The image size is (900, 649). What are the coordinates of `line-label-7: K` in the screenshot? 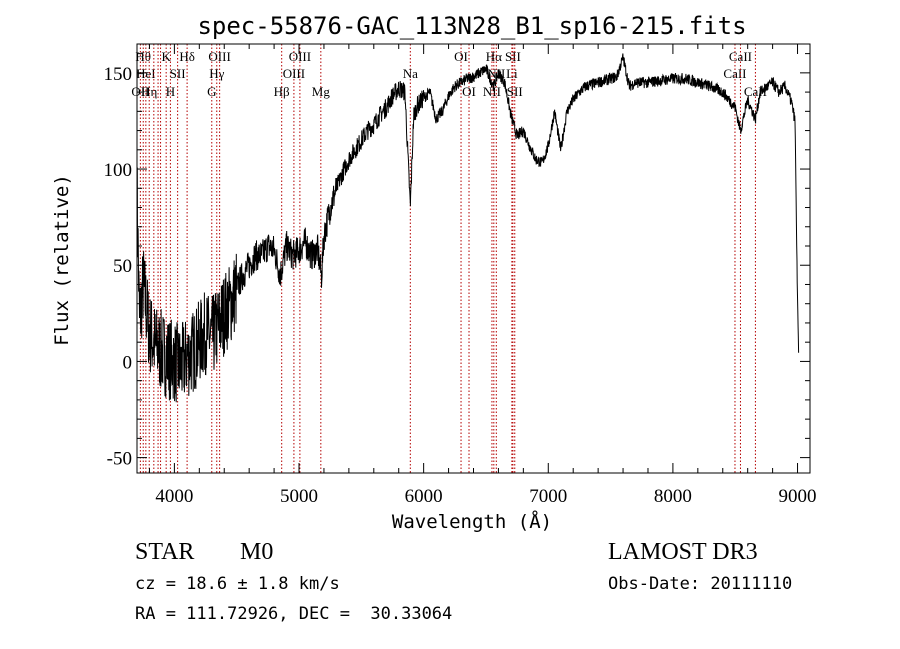 It's located at (166, 56).